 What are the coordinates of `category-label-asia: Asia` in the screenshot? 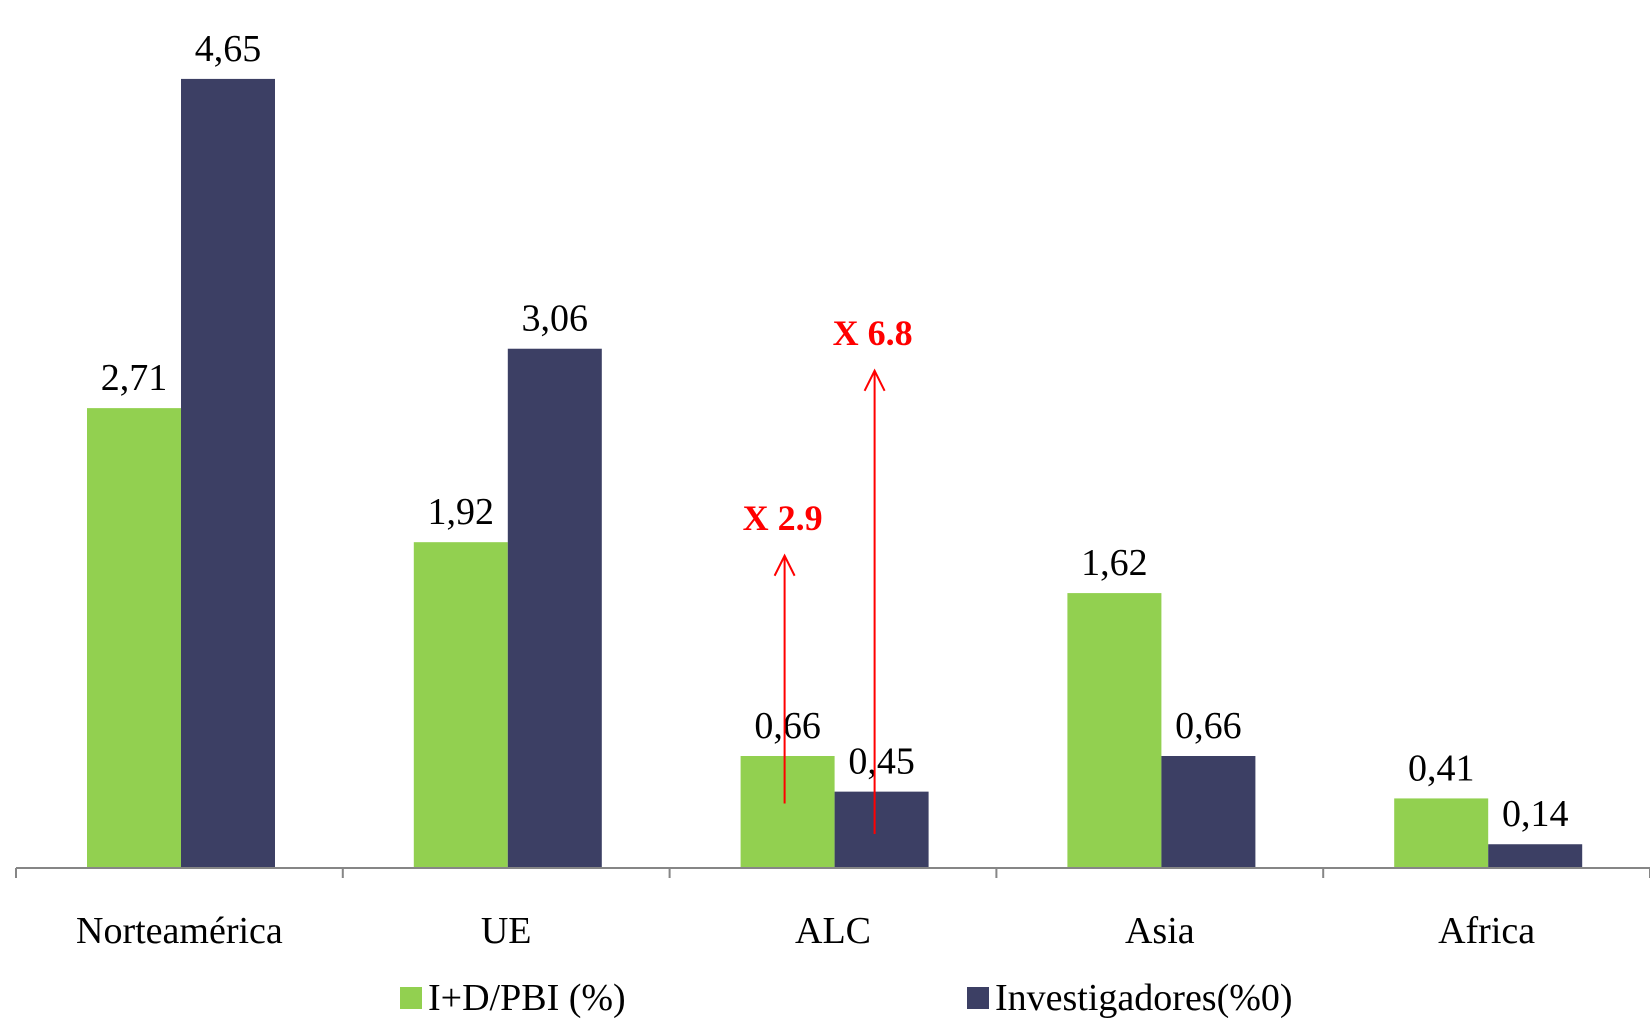 It's located at (1160, 931).